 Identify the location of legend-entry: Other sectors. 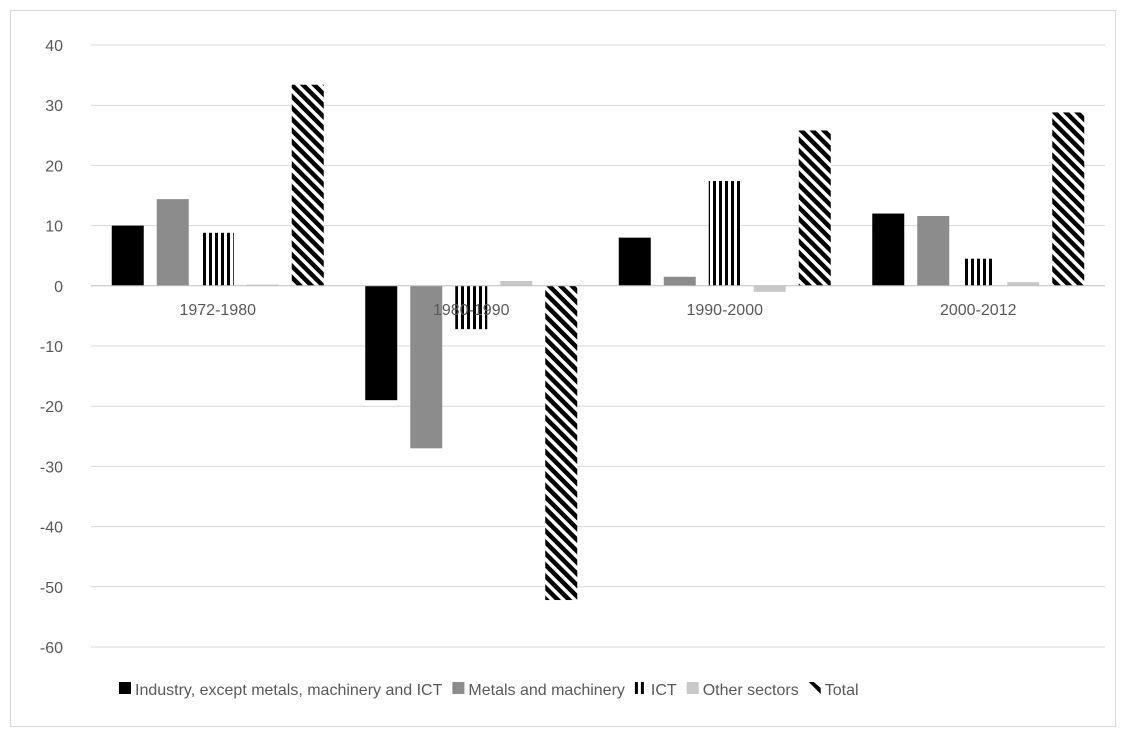
(751, 690).